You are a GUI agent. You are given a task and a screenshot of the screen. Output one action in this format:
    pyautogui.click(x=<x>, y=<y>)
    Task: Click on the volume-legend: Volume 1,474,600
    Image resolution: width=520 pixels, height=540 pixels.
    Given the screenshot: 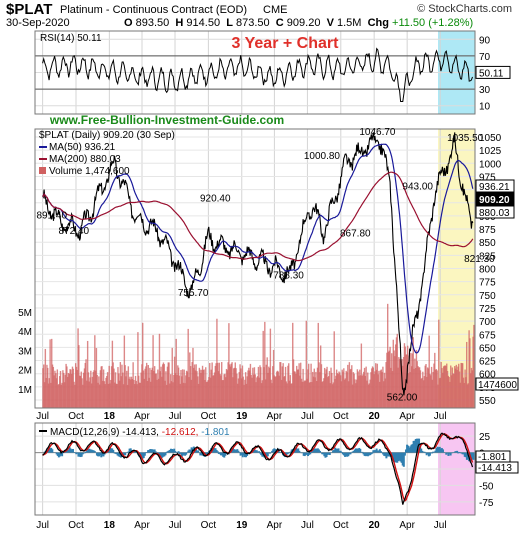 What is the action you would take?
    pyautogui.click(x=89, y=171)
    